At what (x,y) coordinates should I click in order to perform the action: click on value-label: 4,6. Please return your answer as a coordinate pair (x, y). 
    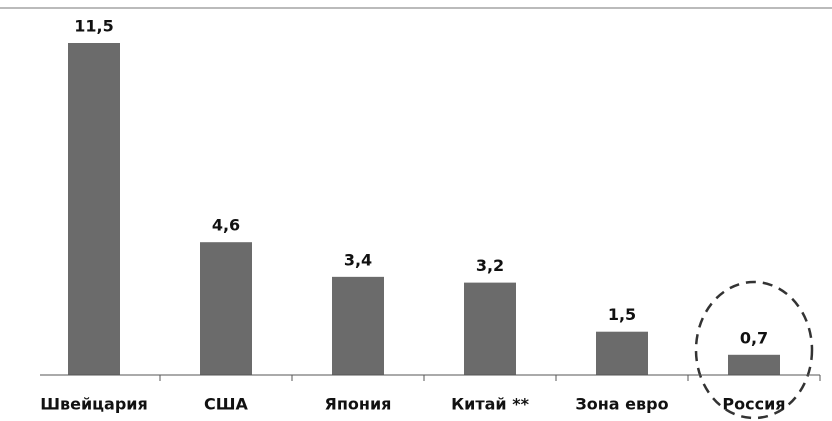
    Looking at the image, I should click on (226, 225).